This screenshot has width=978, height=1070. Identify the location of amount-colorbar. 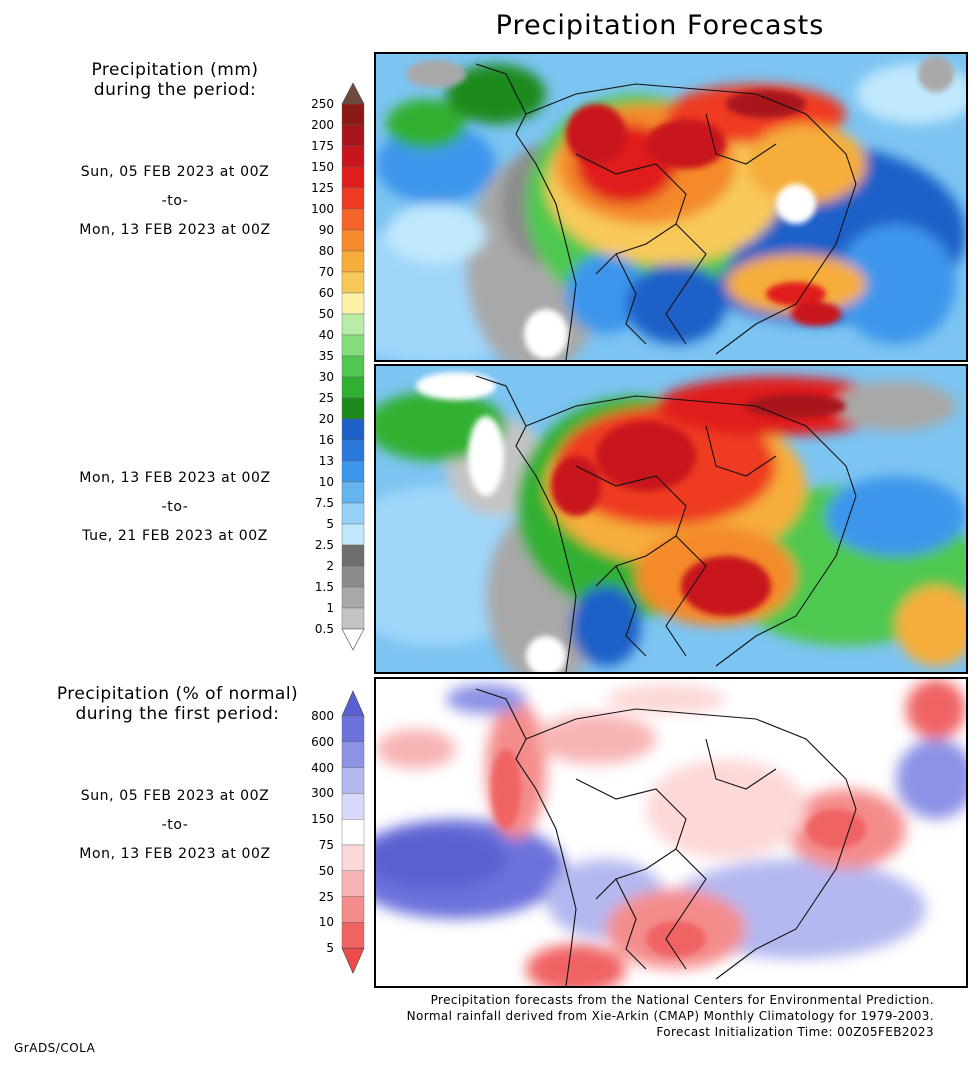
(353, 366).